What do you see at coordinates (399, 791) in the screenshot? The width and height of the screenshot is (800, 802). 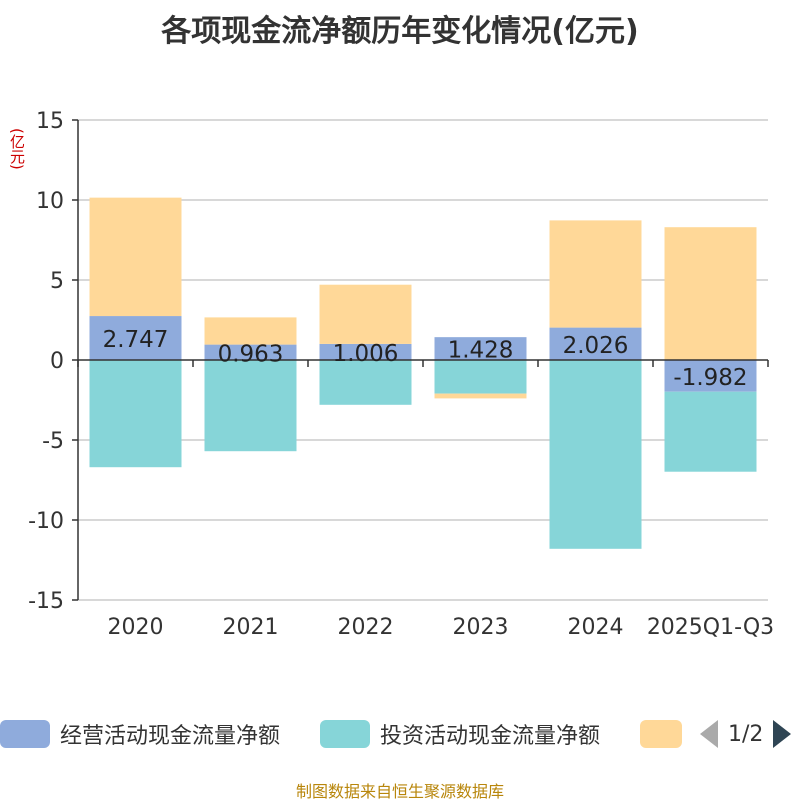 I see `data-source-note: 制图数据来自恒生聚源数据库` at bounding box center [399, 791].